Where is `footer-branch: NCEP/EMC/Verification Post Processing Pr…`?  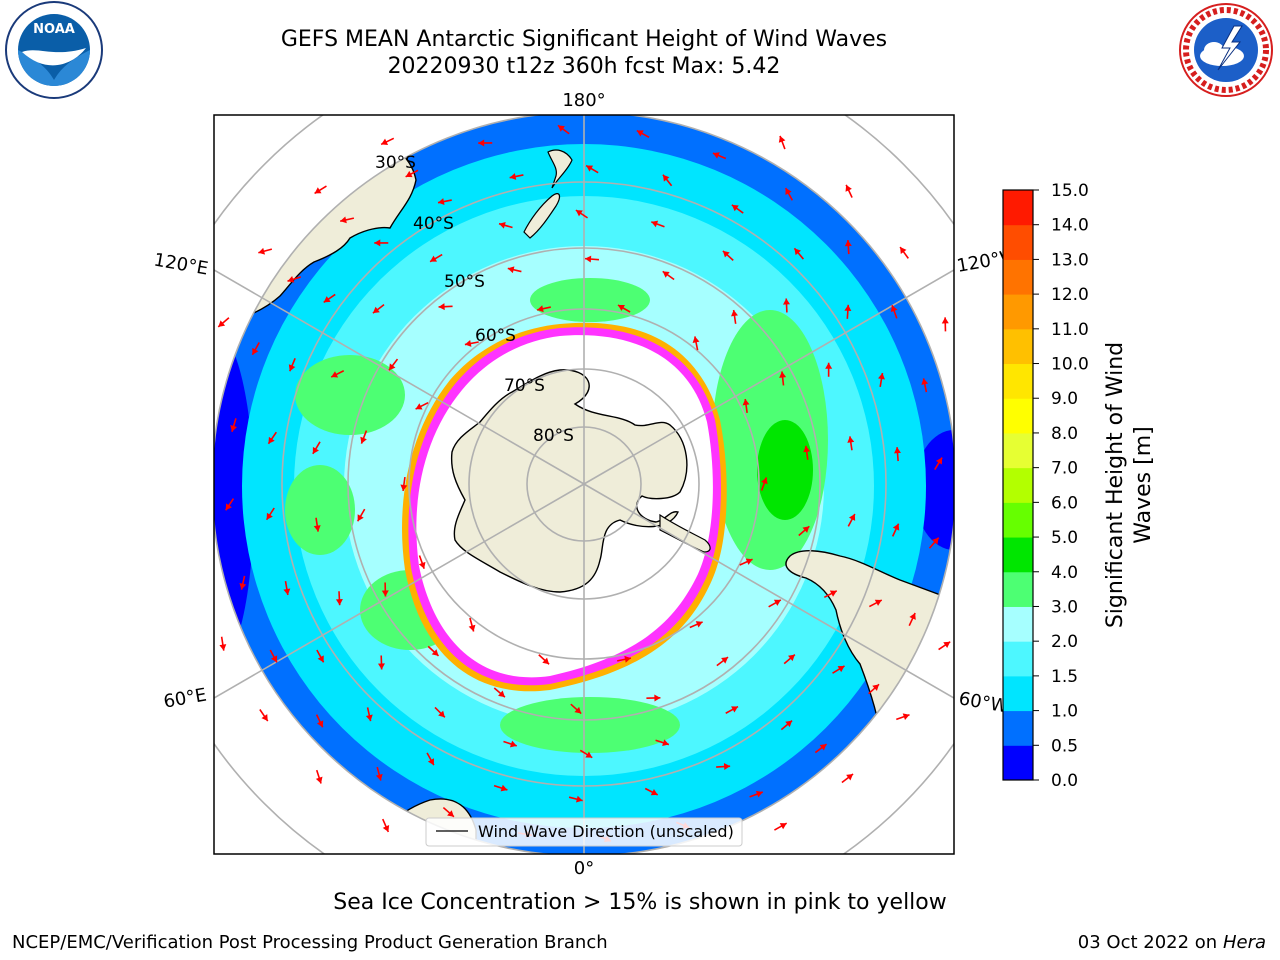
footer-branch: NCEP/EMC/Verification Post Processing Pr… is located at coordinates (310, 942).